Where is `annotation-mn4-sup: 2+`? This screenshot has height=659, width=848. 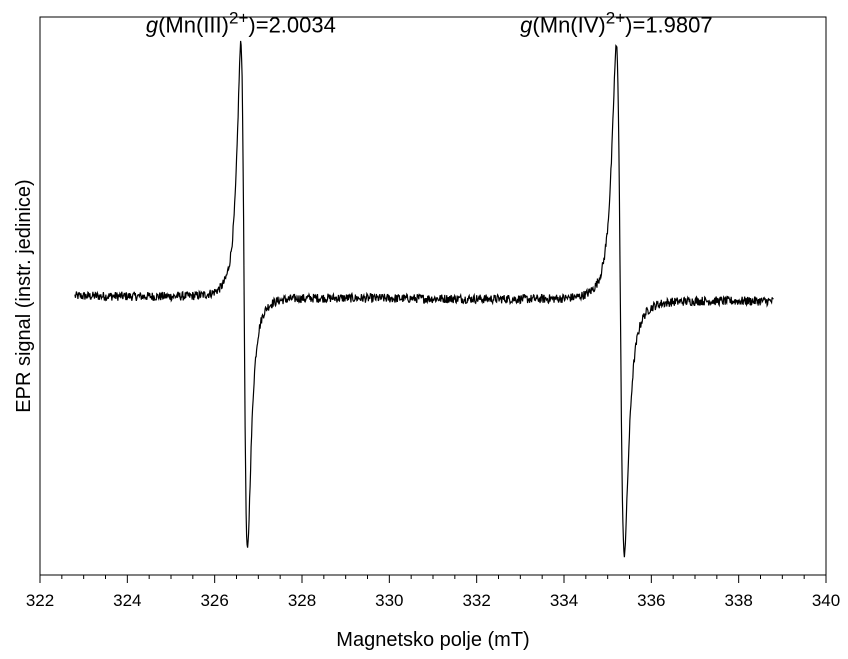
annotation-mn4-sup: 2+ is located at coordinates (615, 17).